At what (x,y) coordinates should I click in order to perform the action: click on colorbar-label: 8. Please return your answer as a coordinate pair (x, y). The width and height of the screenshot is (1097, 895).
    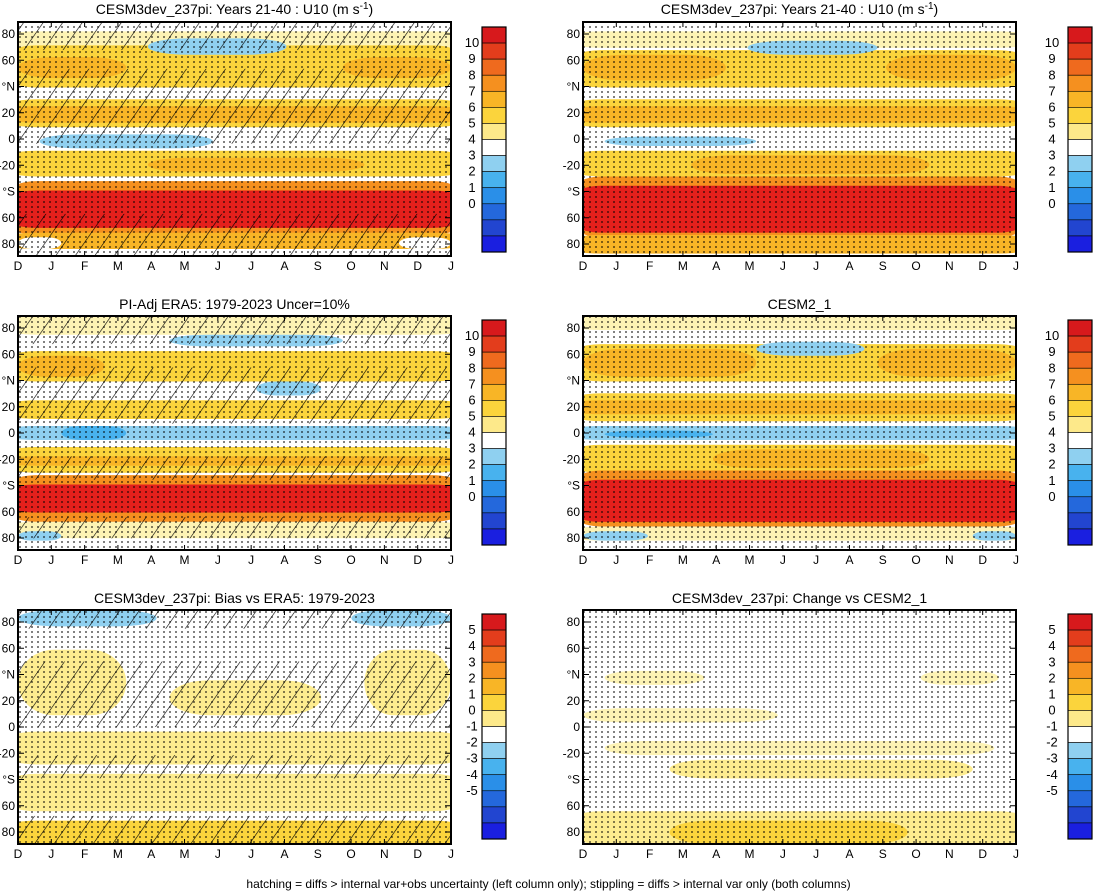
    Looking at the image, I should click on (1051, 367).